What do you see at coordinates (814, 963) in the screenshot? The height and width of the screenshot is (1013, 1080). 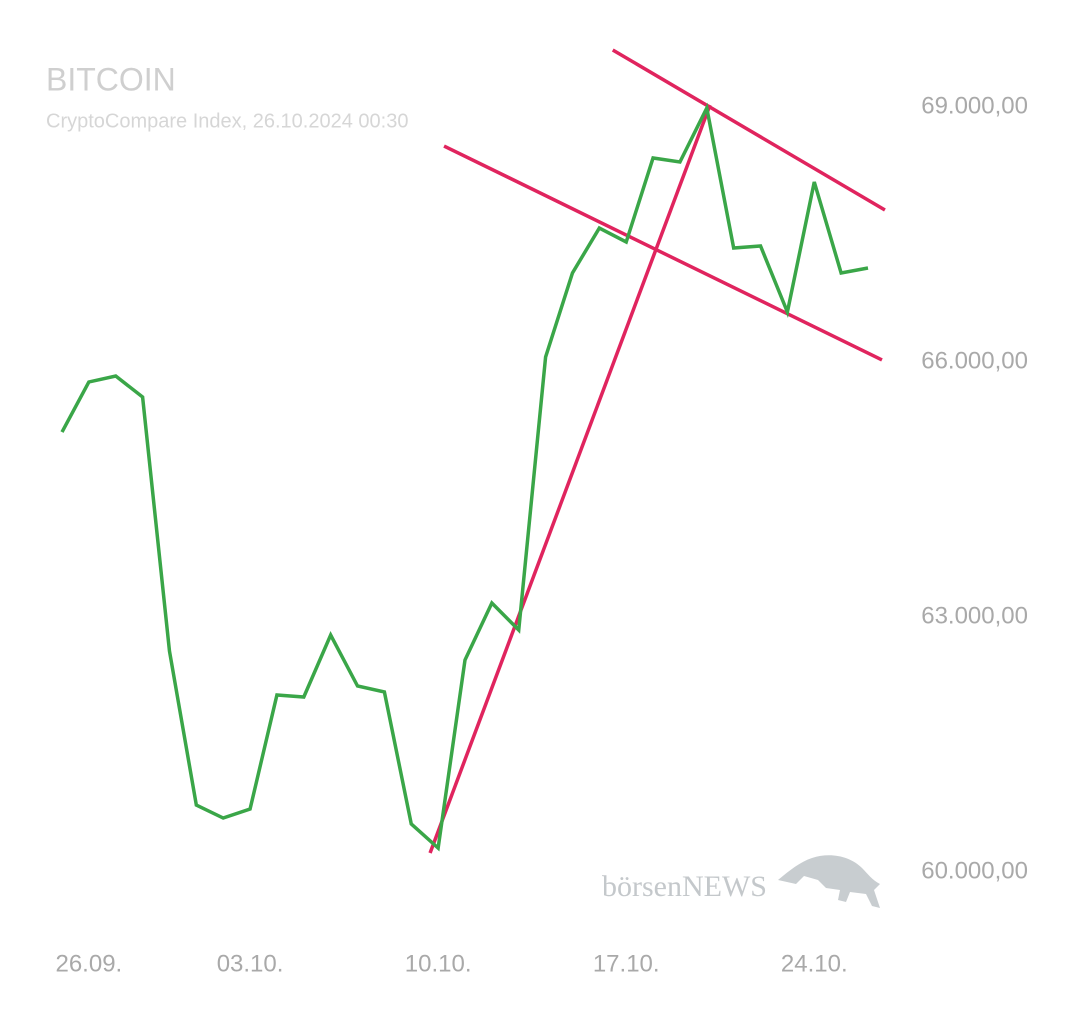 I see `x-tick-label: 24.10.` at bounding box center [814, 963].